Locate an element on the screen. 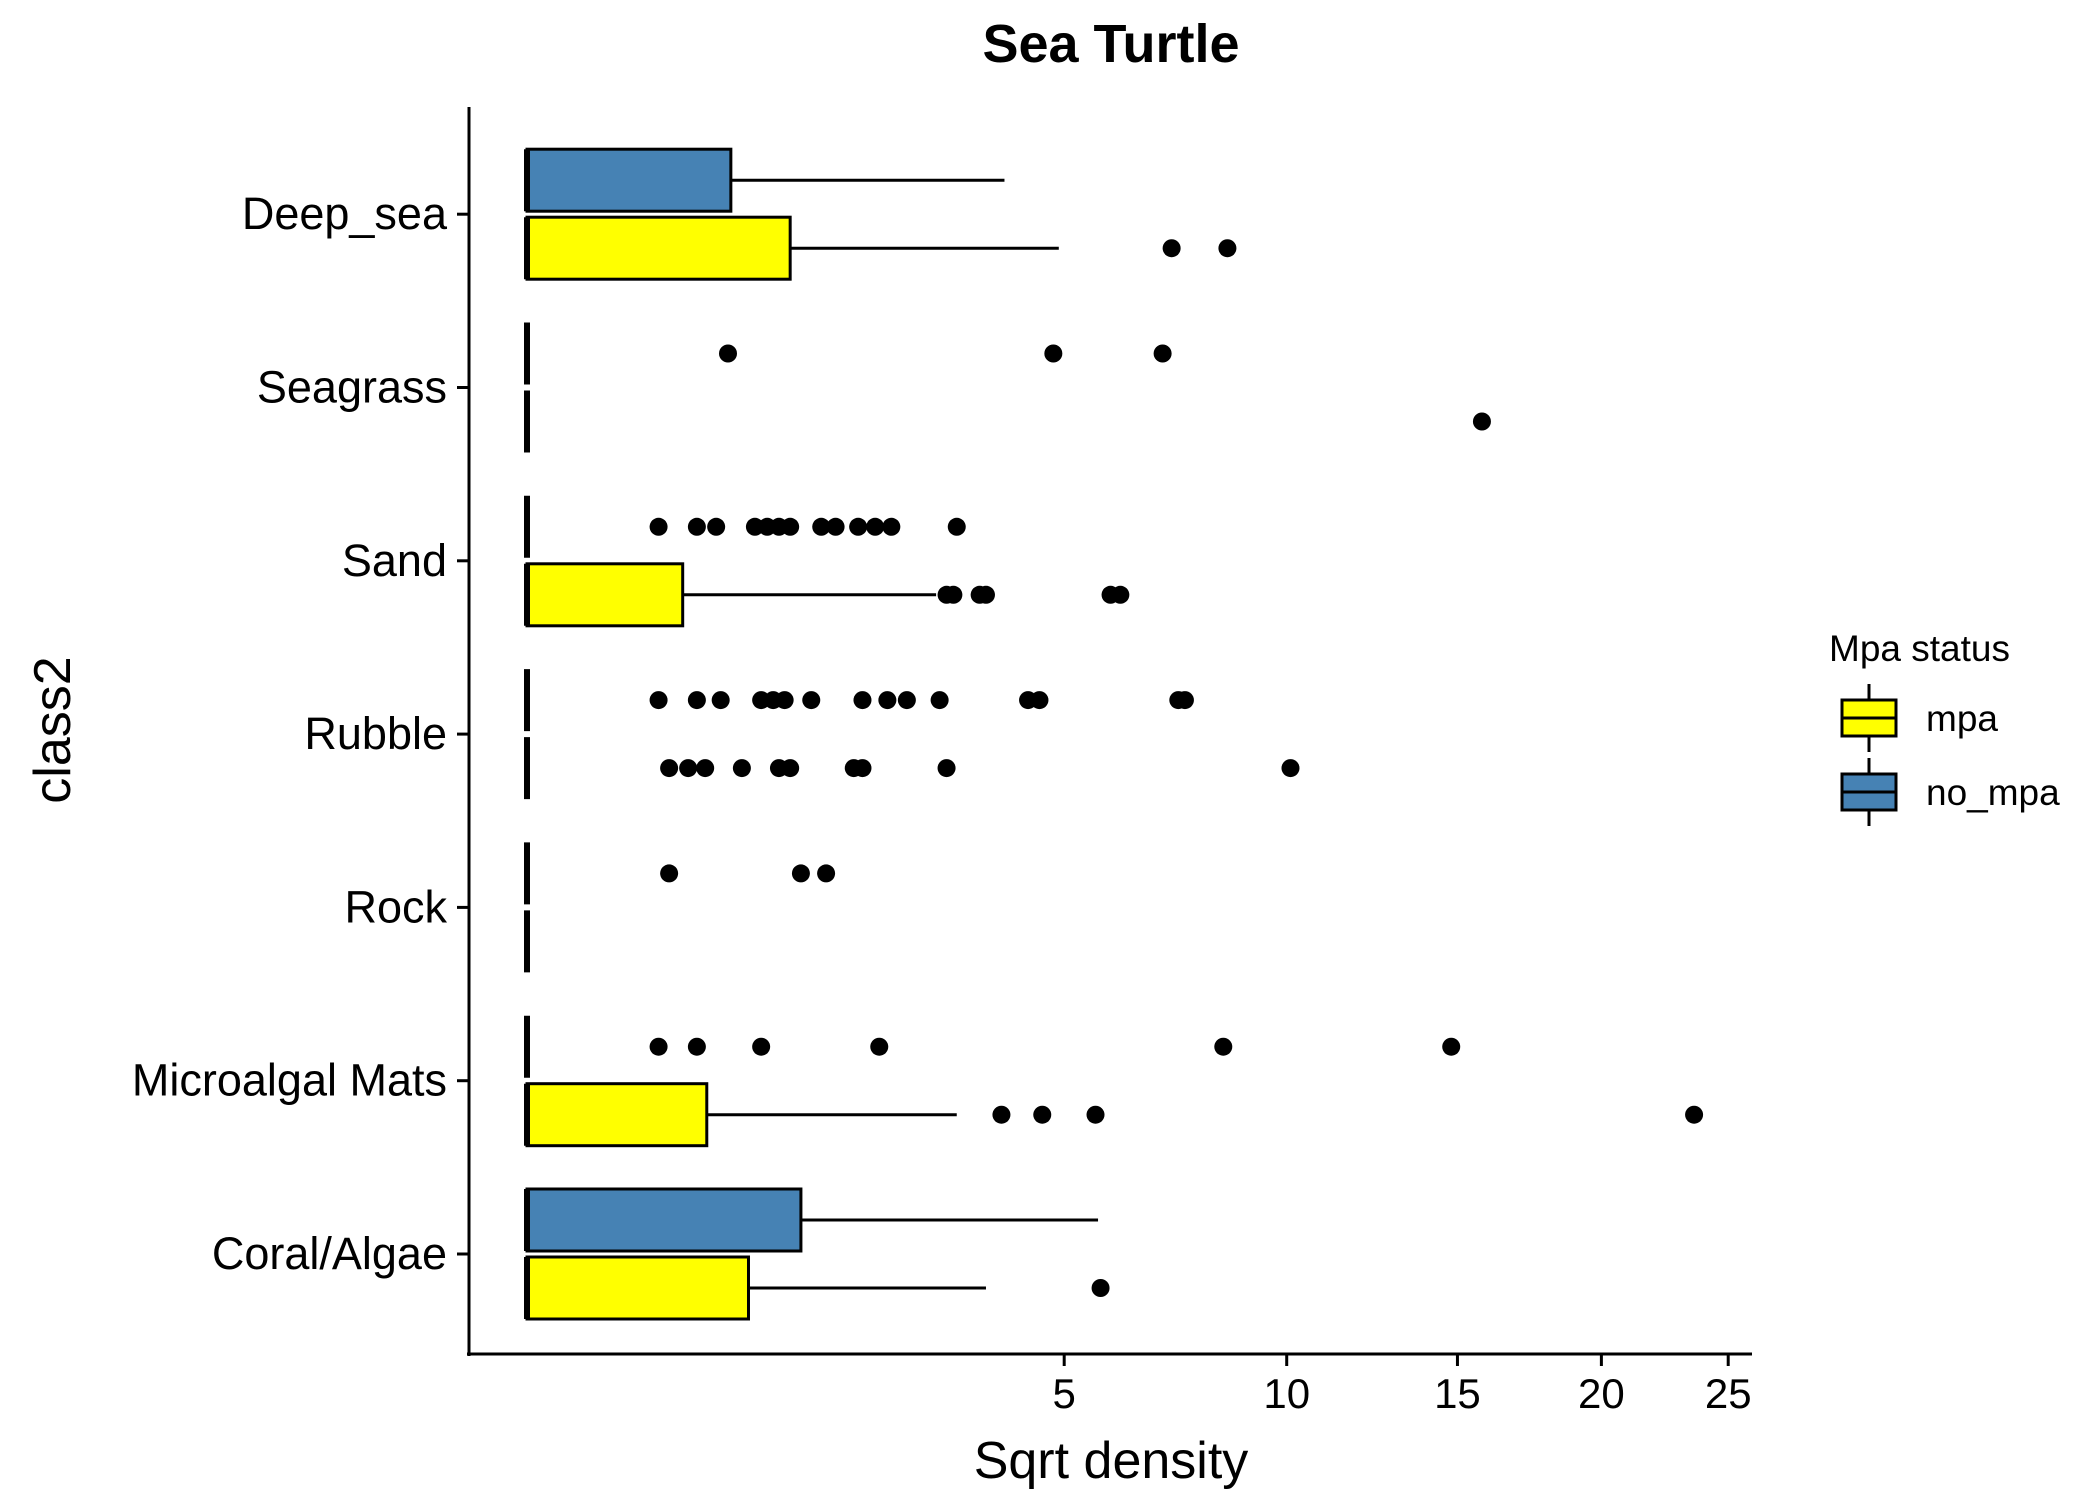 This screenshot has width=2100, height=1500. chart-title: Sea Turtle is located at coordinates (1110, 44).